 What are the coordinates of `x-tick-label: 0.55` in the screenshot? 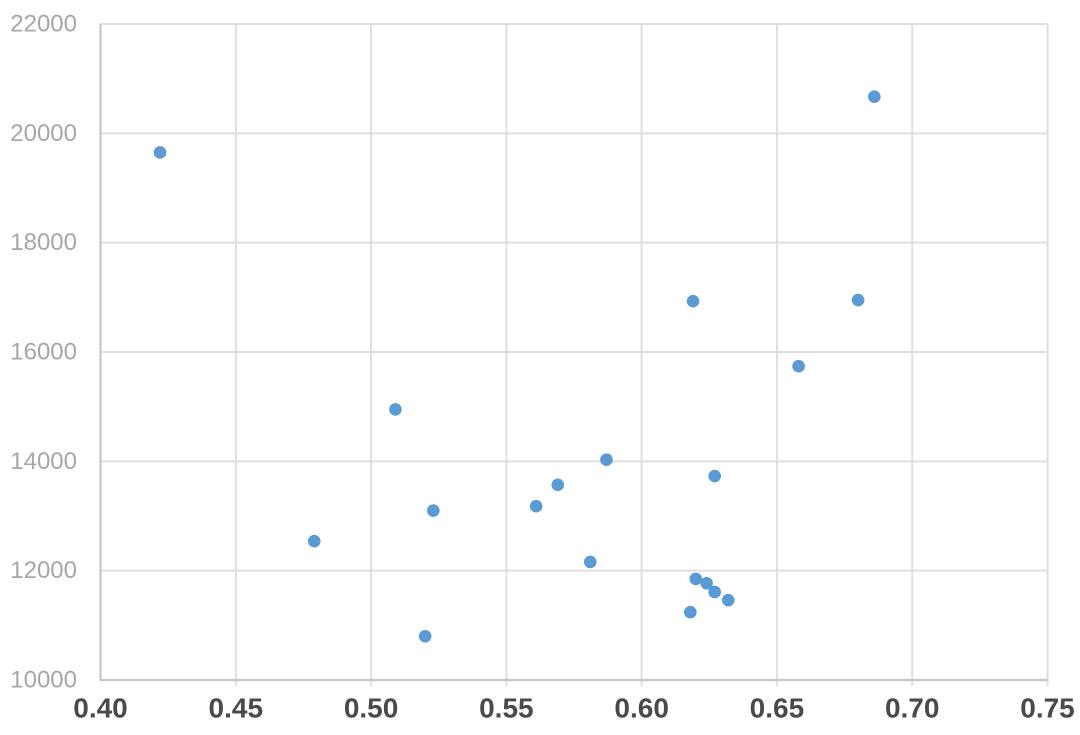 It's located at (506, 708).